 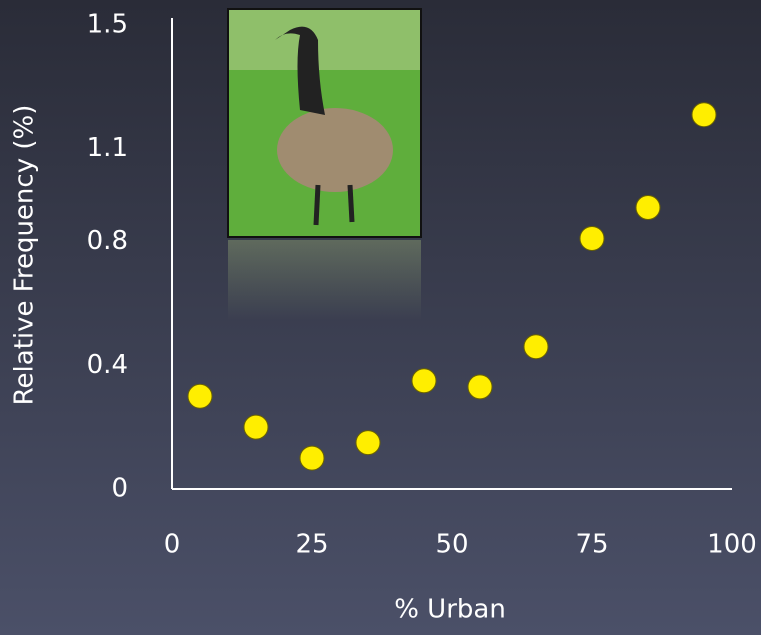 I want to click on x-tick-label: 25, so click(x=311, y=545).